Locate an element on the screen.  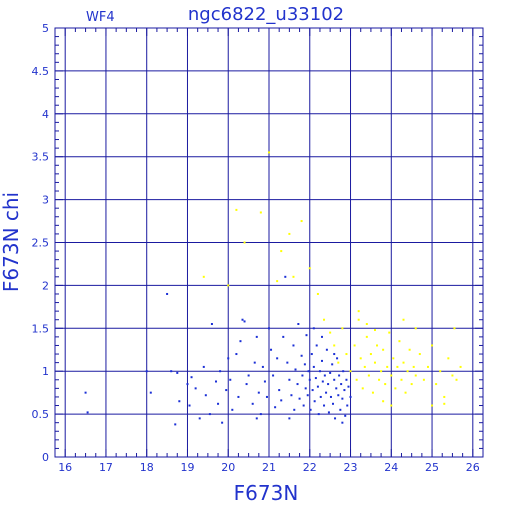
x-tick-label: 21 is located at coordinates (269, 467).